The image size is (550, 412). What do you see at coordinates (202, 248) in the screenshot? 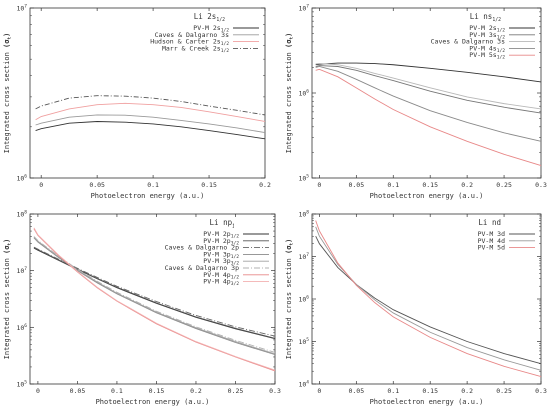
I see `legend-entry: Caves & Dalgarno 2p` at bounding box center [202, 248].